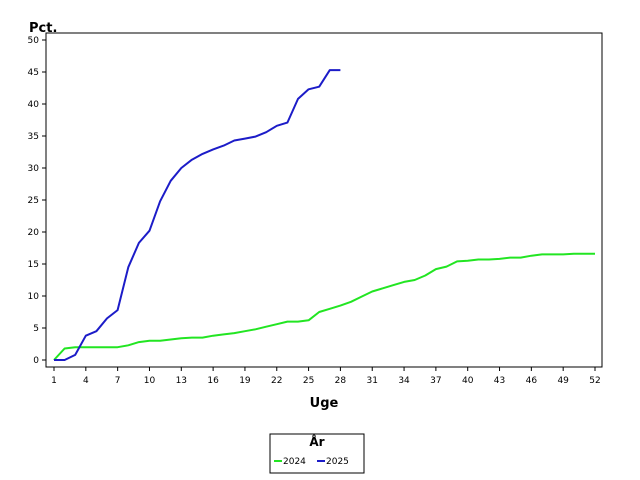  I want to click on y-axis-ticks: 0 5 10 15 20 25 30 35 40 45 50, so click(37, 201).